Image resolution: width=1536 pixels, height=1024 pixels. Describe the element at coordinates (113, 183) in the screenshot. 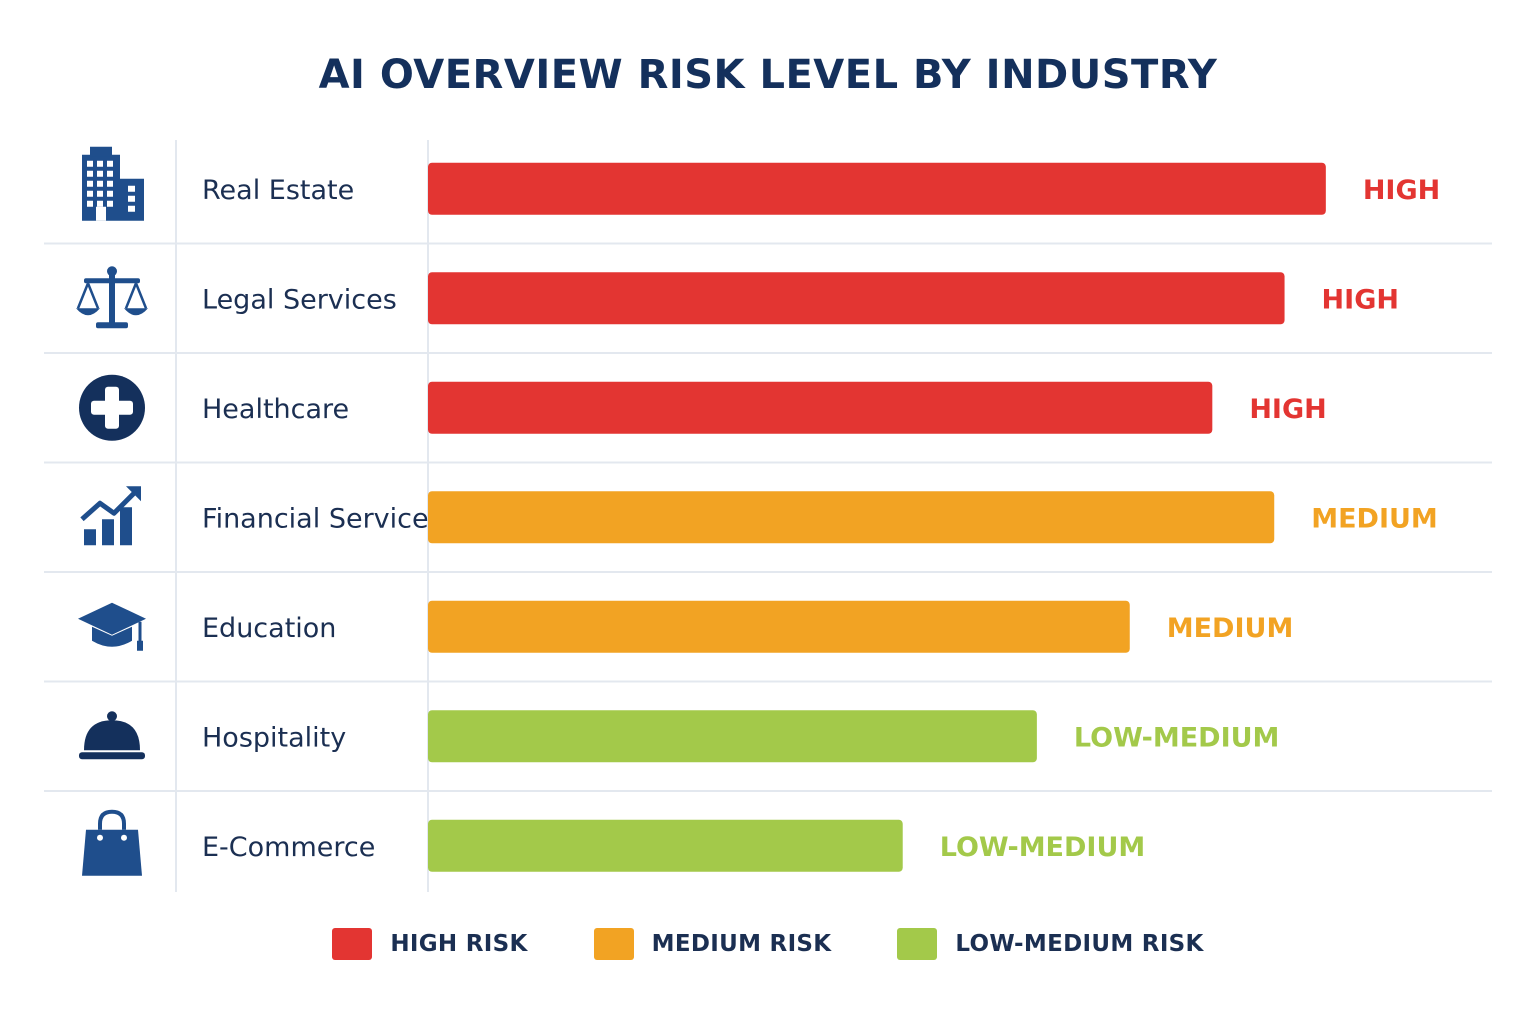

I see `building-icon` at that location.